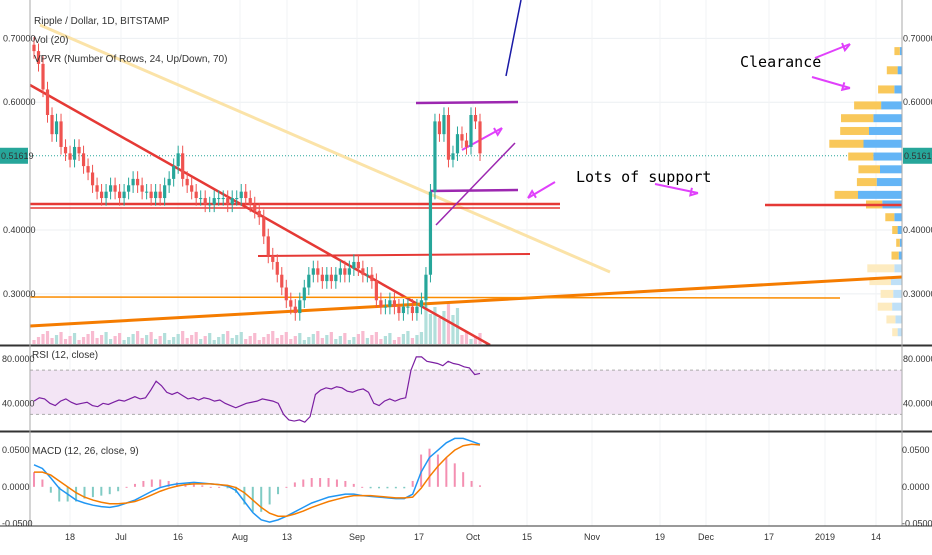  What do you see at coordinates (917, 294) in the screenshot?
I see `price-tick-right: 0.30000` at bounding box center [917, 294].